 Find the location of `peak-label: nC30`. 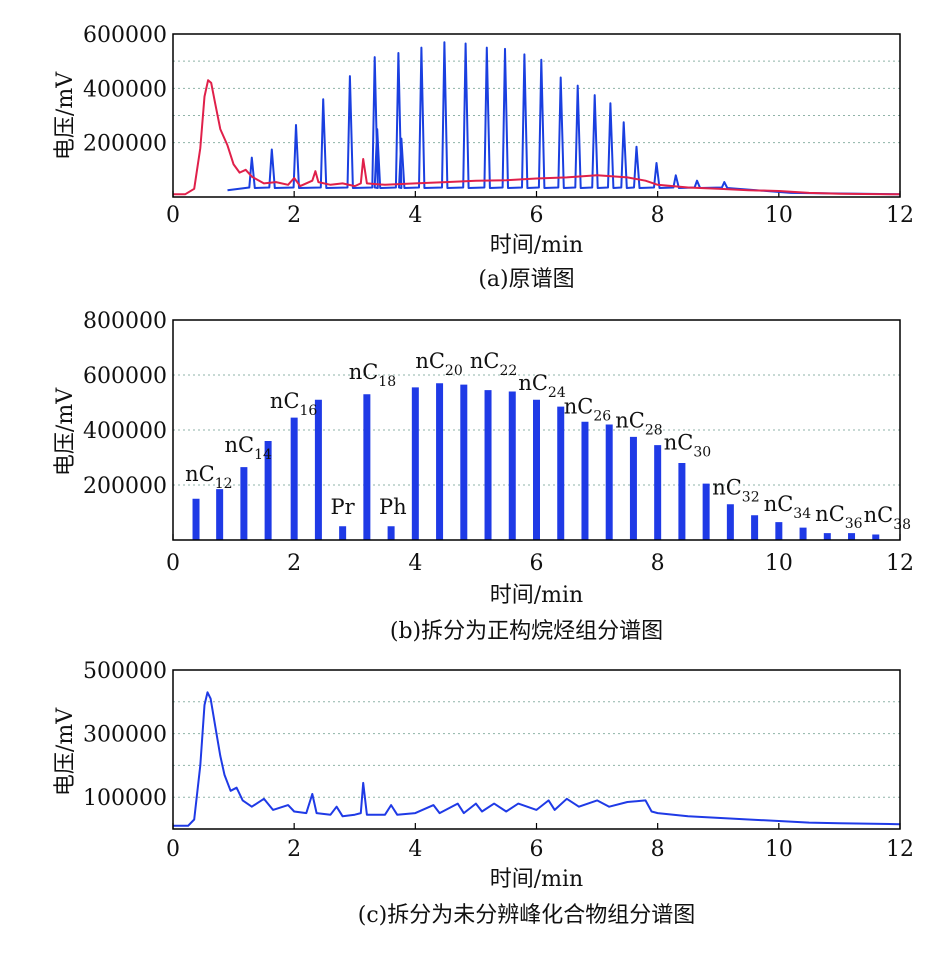

peak-label: nC30 is located at coordinates (687, 445).